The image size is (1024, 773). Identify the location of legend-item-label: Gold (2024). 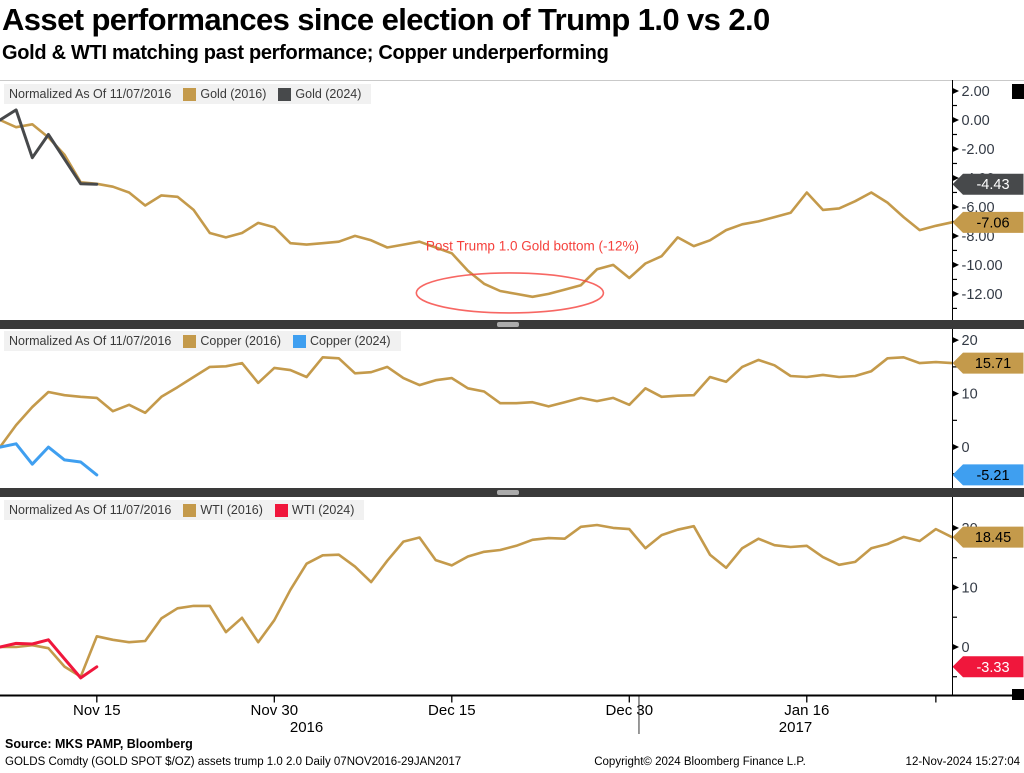
(328, 94).